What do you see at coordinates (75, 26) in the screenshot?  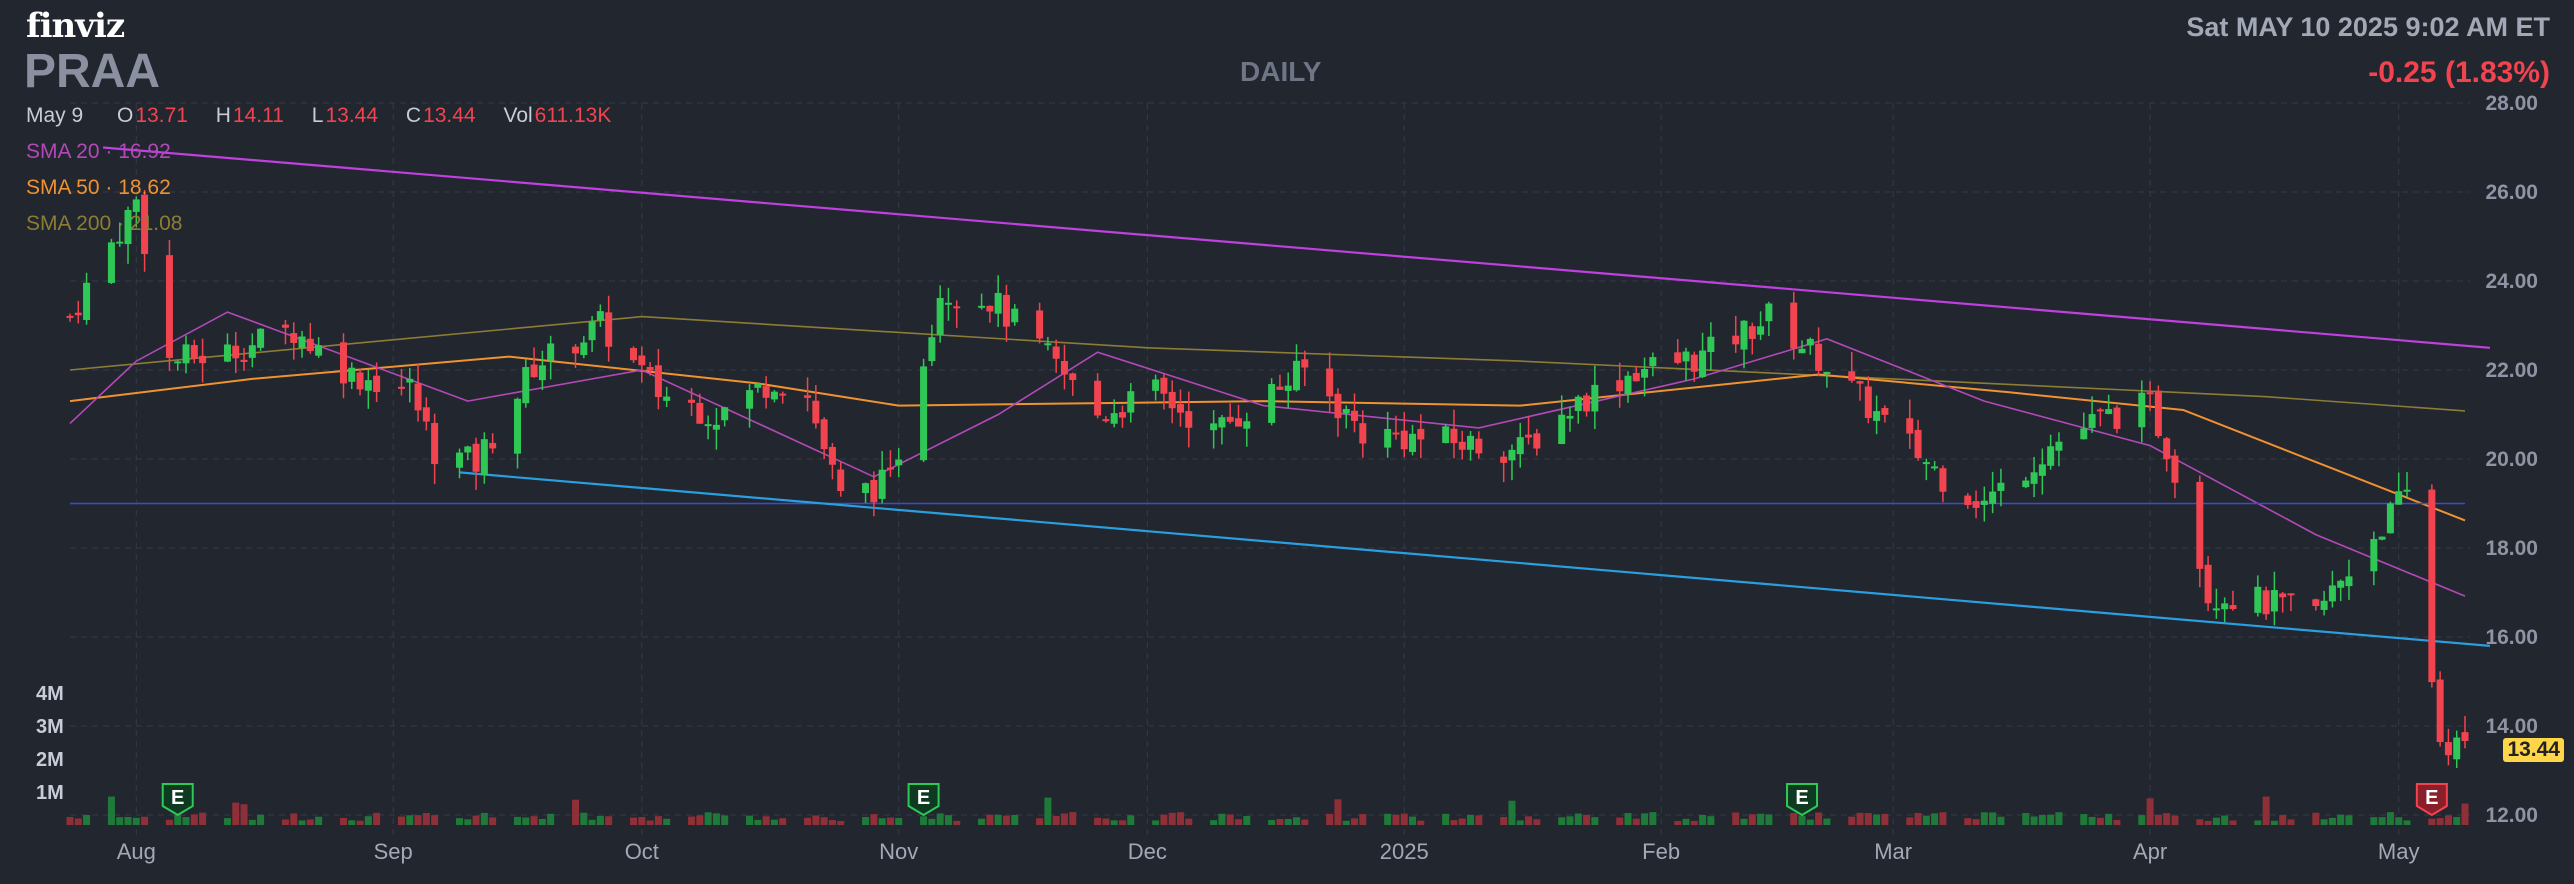 I see `finviz-logo: finviz` at bounding box center [75, 26].